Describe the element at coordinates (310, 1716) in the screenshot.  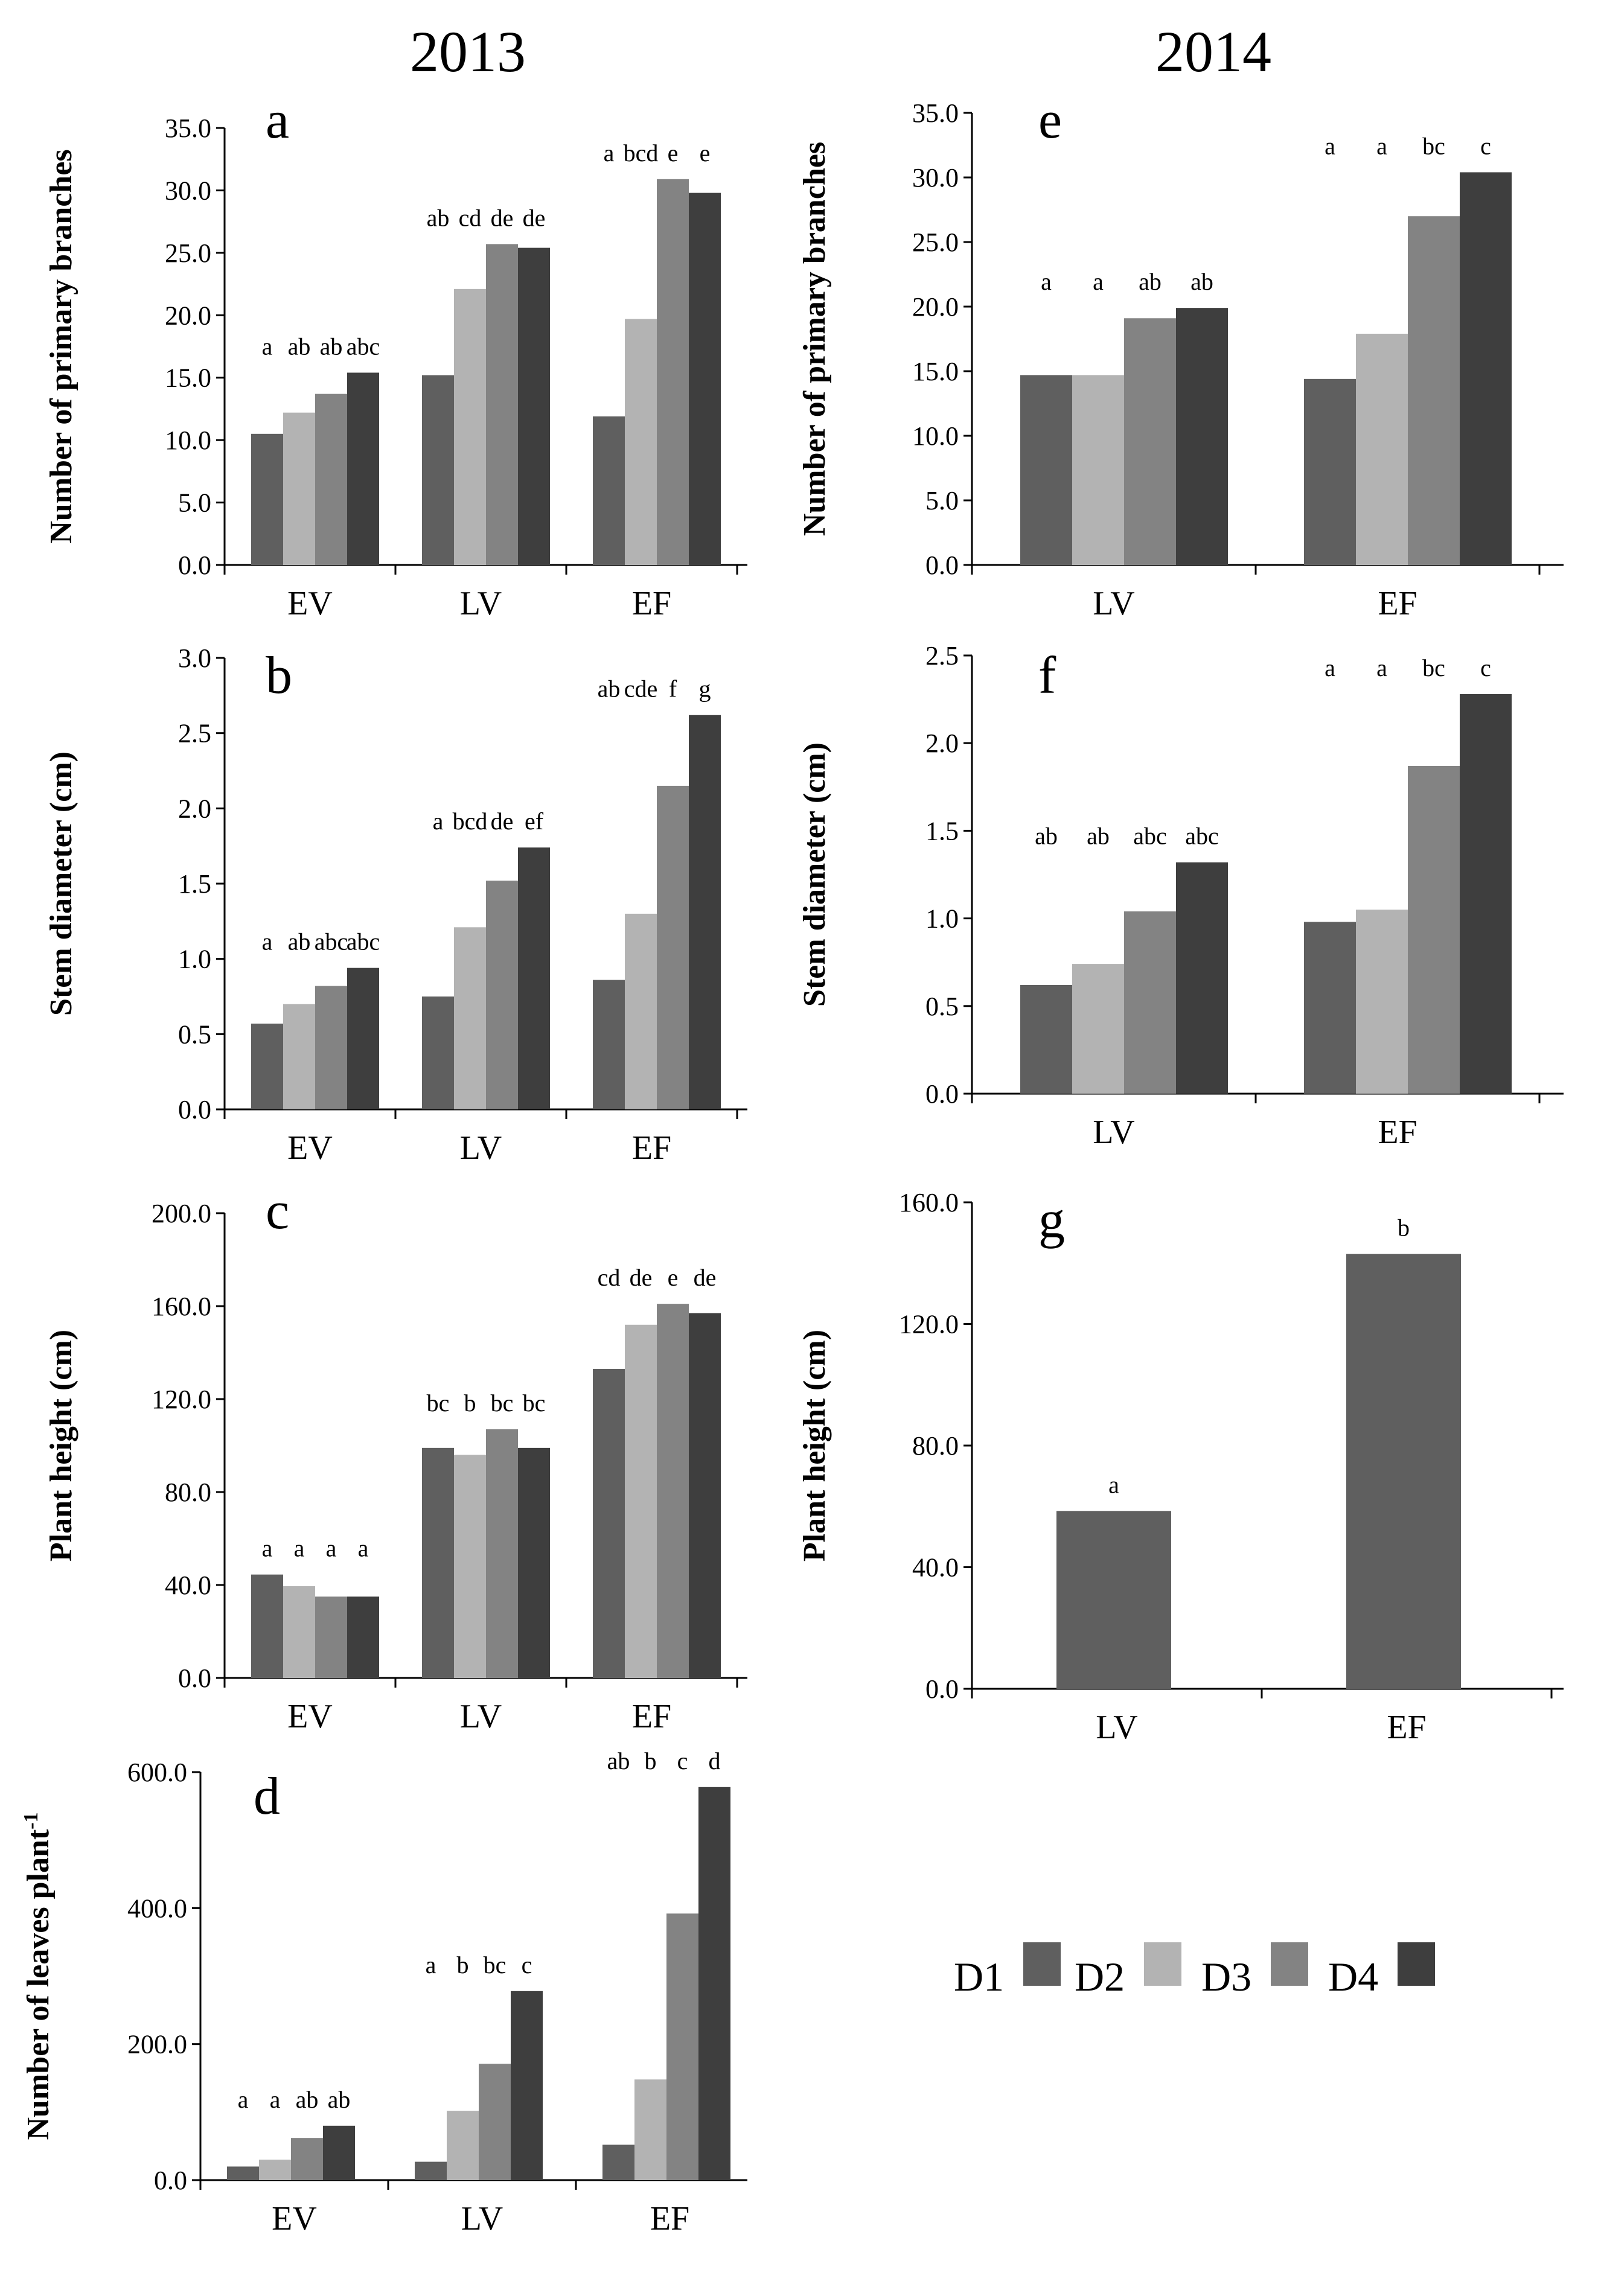
I see `category-label-c: EV` at that location.